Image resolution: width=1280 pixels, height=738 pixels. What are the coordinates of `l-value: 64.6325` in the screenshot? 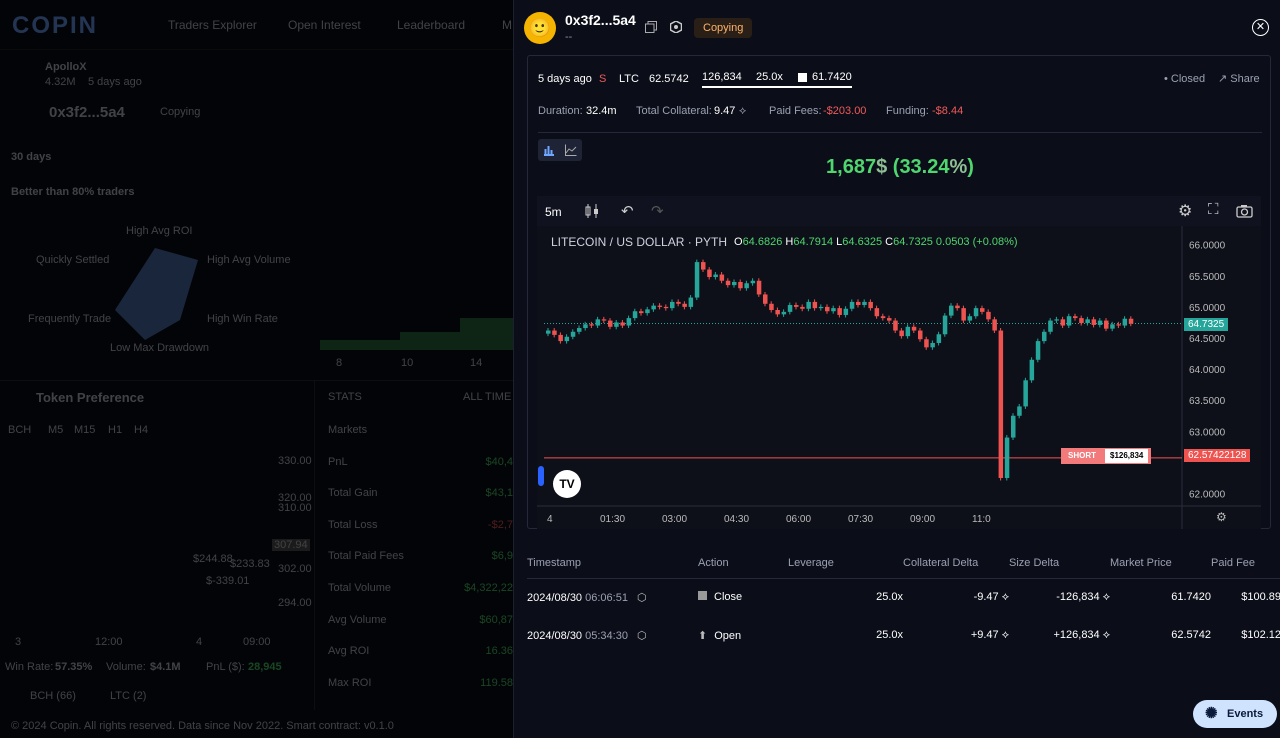 It's located at (862, 242).